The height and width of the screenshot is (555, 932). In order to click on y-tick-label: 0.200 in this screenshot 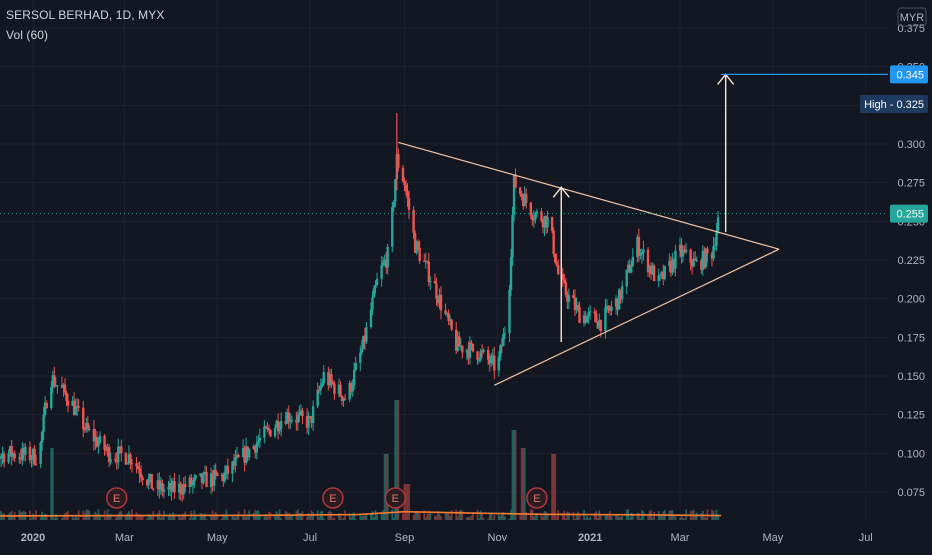, I will do `click(911, 300)`.